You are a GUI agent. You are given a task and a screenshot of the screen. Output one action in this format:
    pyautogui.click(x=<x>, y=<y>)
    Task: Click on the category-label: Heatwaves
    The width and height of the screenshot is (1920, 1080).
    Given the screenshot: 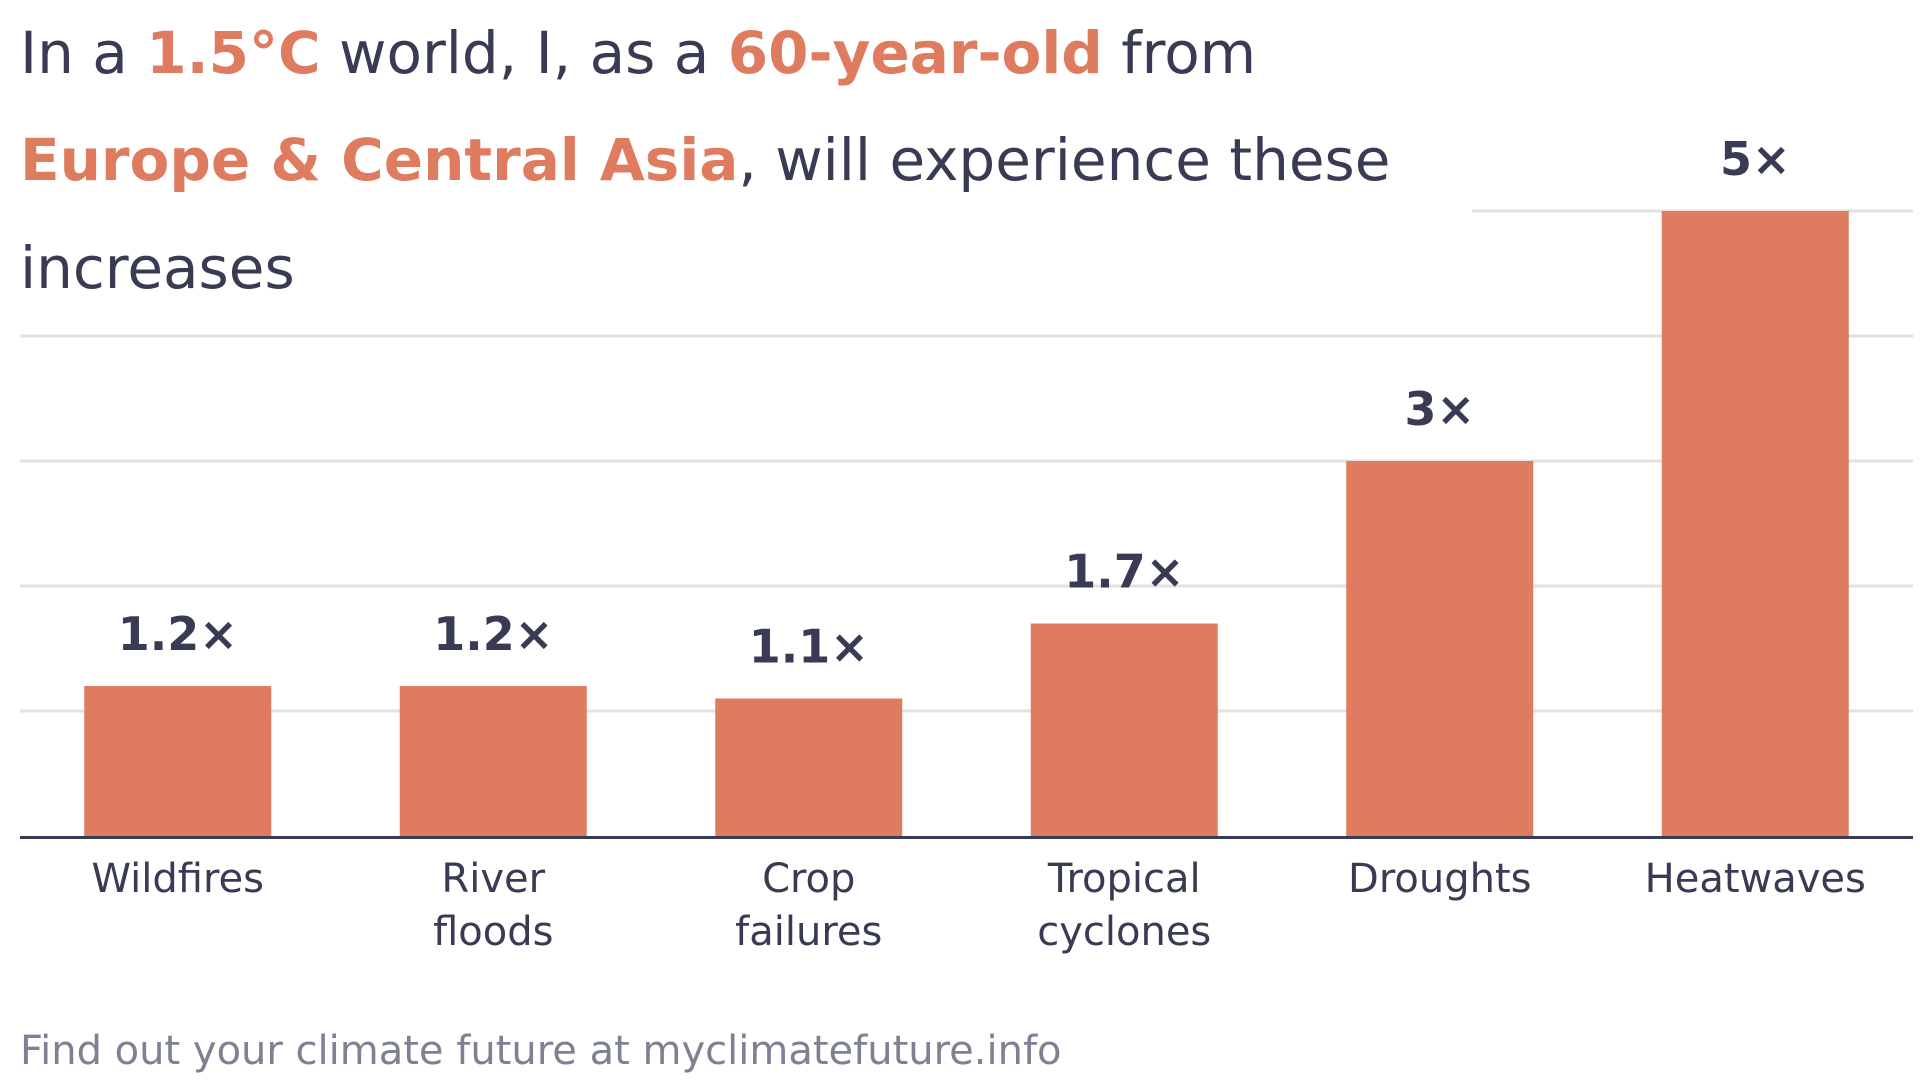 What is the action you would take?
    pyautogui.click(x=1755, y=879)
    